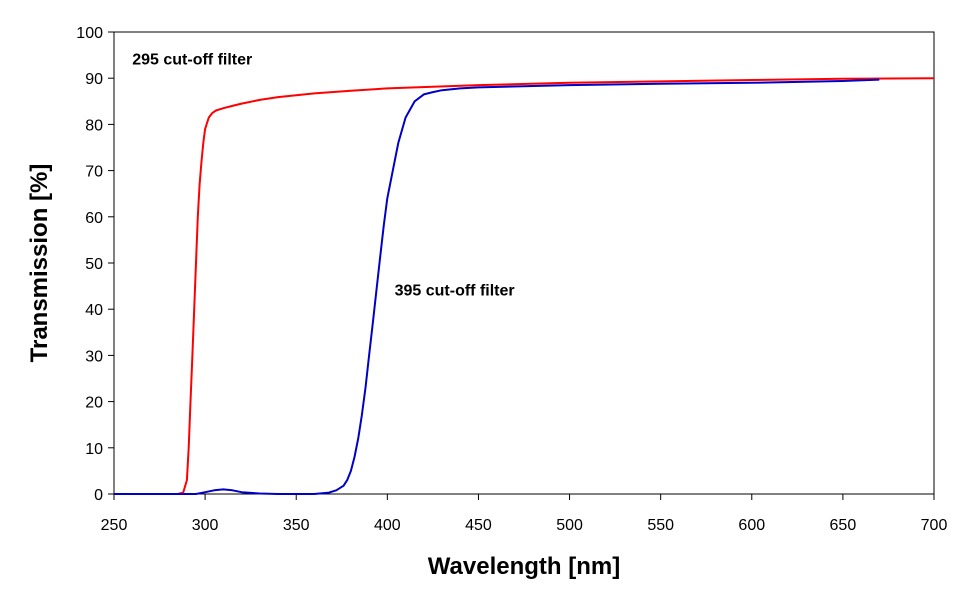 Image resolution: width=970 pixels, height=603 pixels. Describe the element at coordinates (94, 79) in the screenshot. I see `y-tick-label: 90` at that location.